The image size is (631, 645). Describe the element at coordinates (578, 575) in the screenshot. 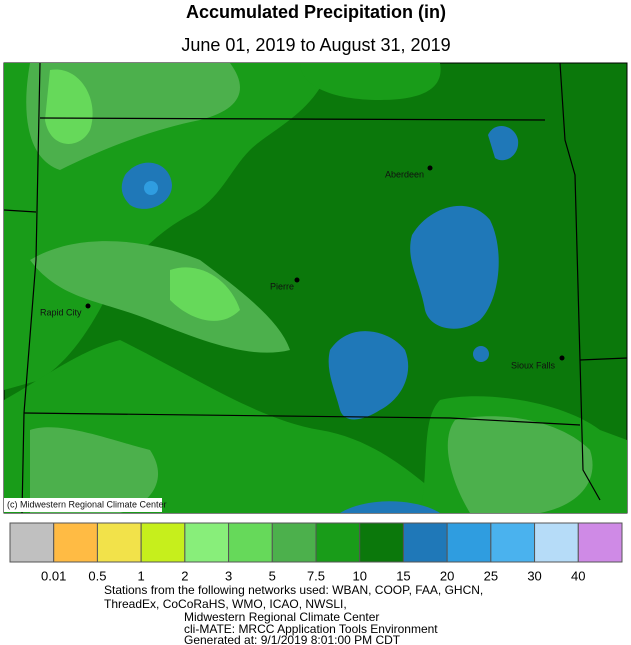

I see `legend-label: 40` at that location.